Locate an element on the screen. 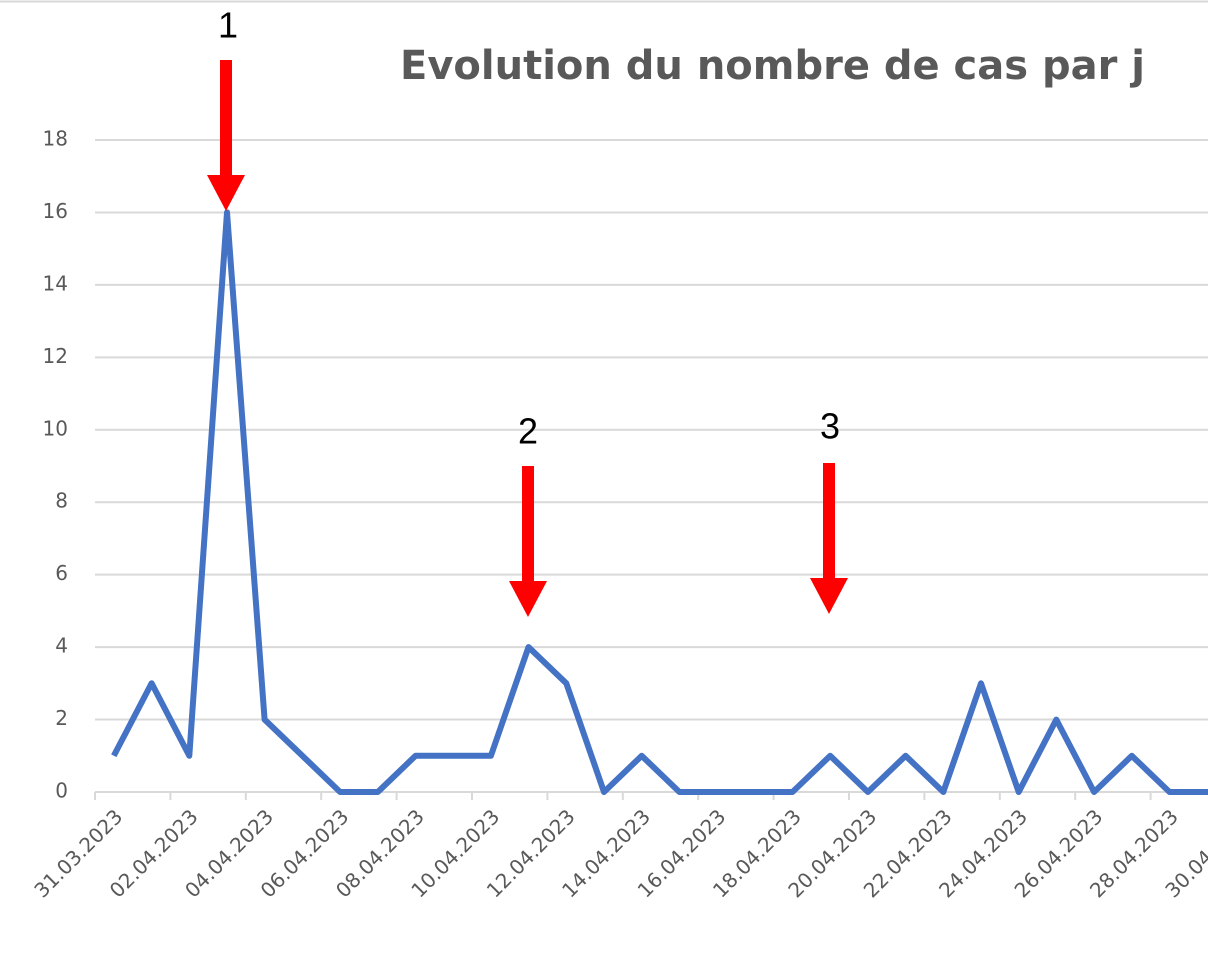 The width and height of the screenshot is (1208, 953). y-tick-label: 4 is located at coordinates (61, 646).